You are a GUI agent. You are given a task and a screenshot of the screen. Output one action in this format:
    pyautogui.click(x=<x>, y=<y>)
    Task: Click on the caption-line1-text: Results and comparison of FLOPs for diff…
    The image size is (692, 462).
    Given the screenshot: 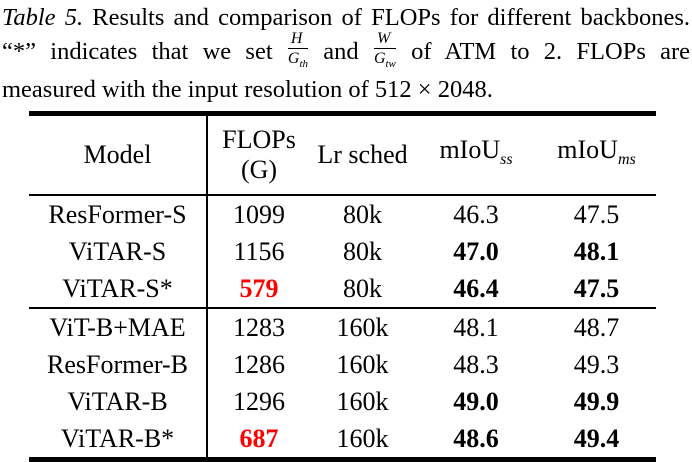 What is the action you would take?
    pyautogui.click(x=391, y=17)
    